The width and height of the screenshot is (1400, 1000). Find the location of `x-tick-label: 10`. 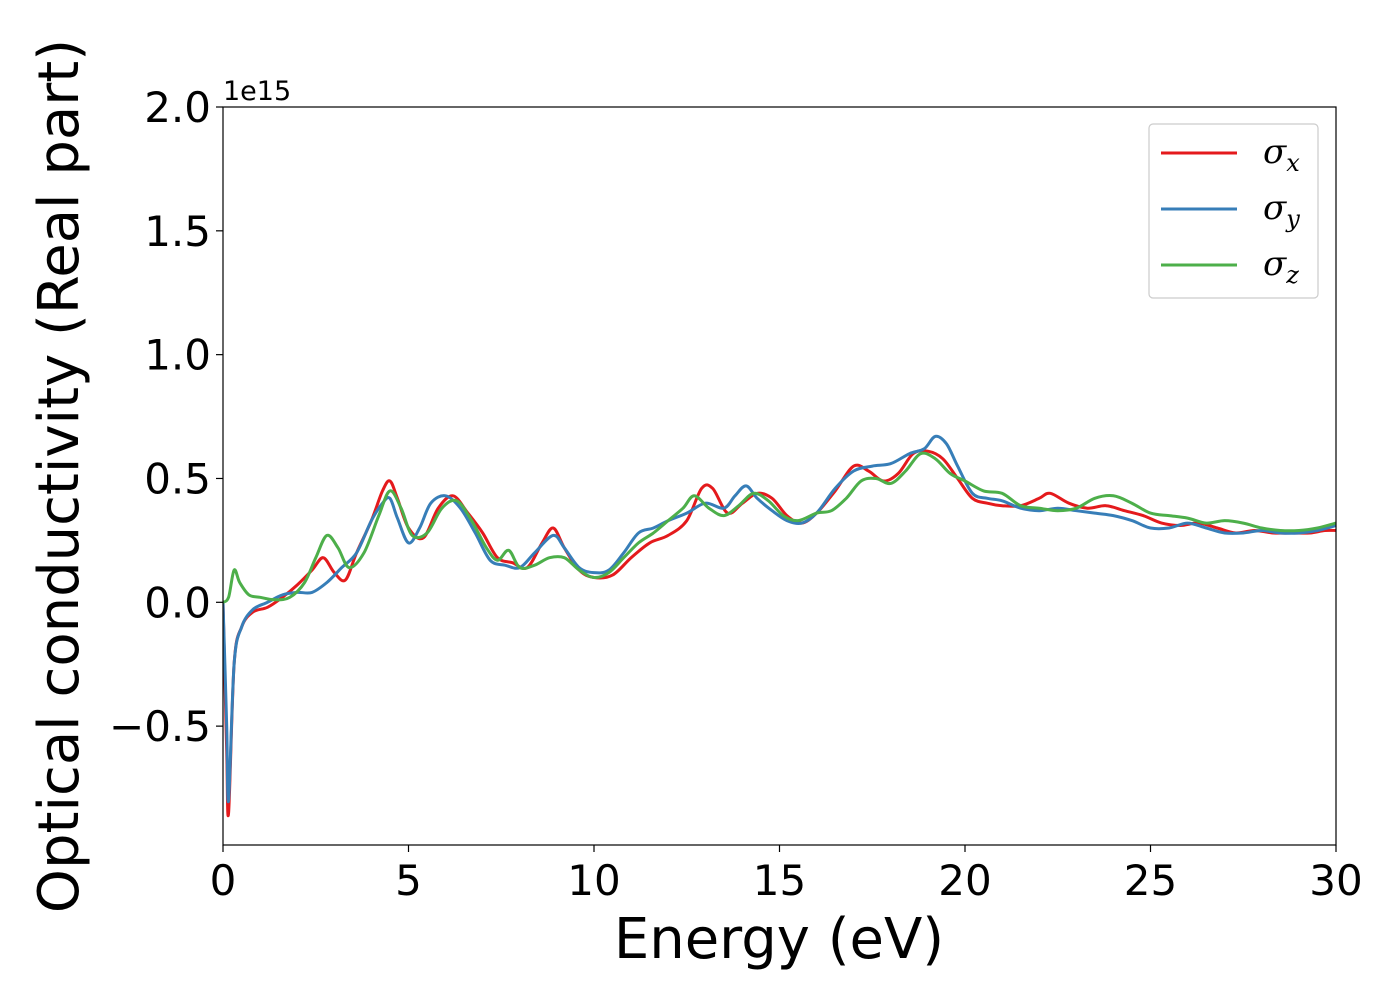

x-tick-label: 10 is located at coordinates (593, 880).